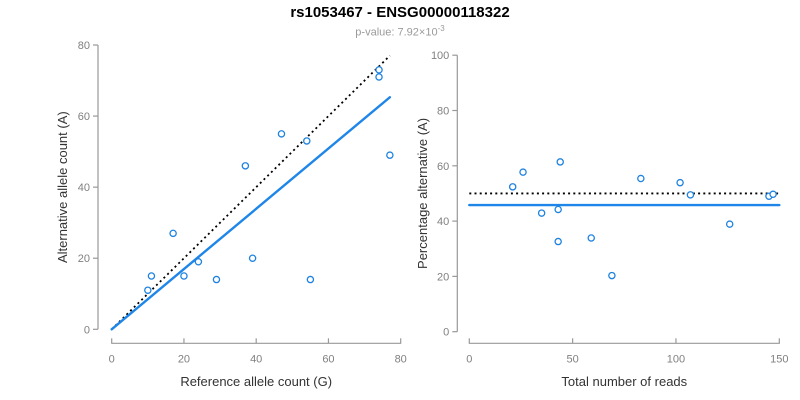 This screenshot has height=400, width=800. I want to click on x-tick-label: 60, so click(328, 359).